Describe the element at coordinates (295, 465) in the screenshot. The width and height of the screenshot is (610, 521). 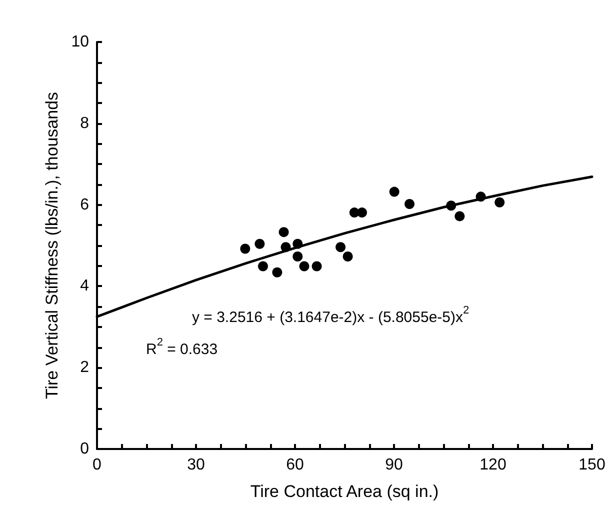
I see `x-tick-label: 60` at that location.